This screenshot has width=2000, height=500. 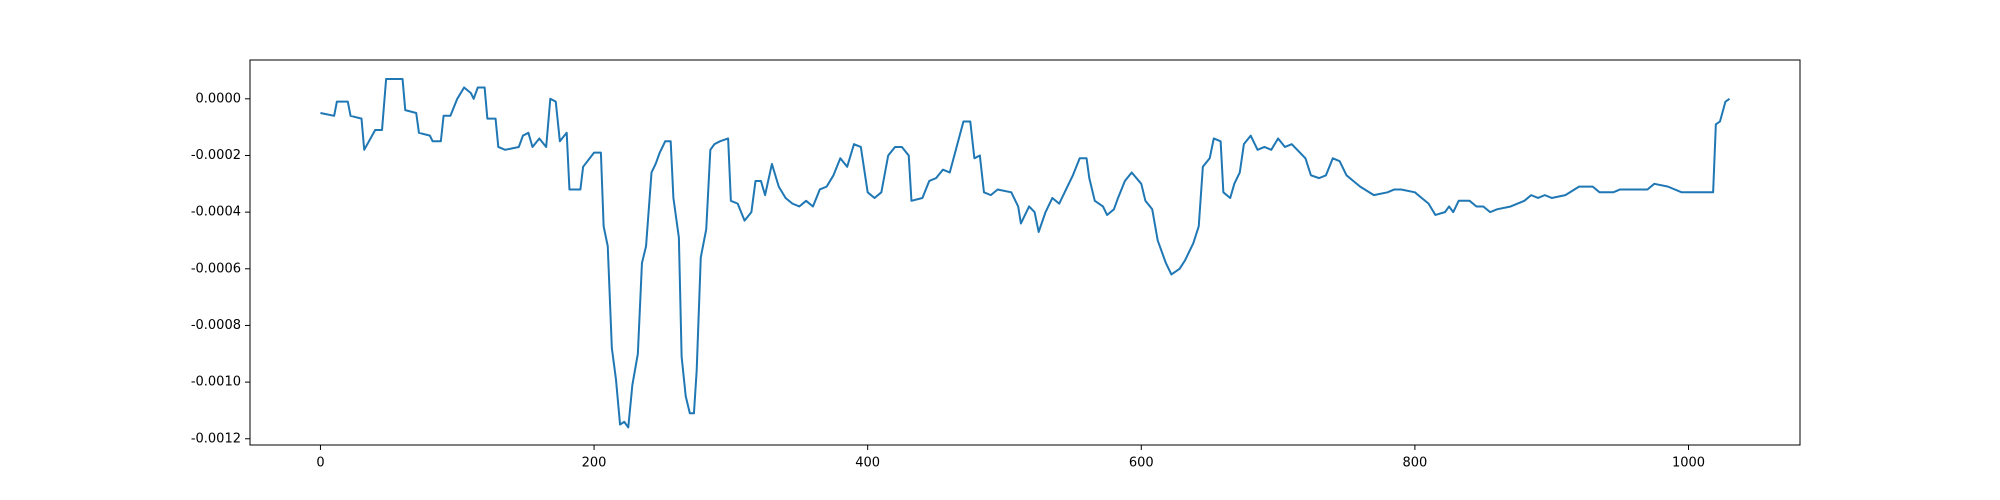 I want to click on y-tick-label: -0.0010, so click(x=216, y=382).